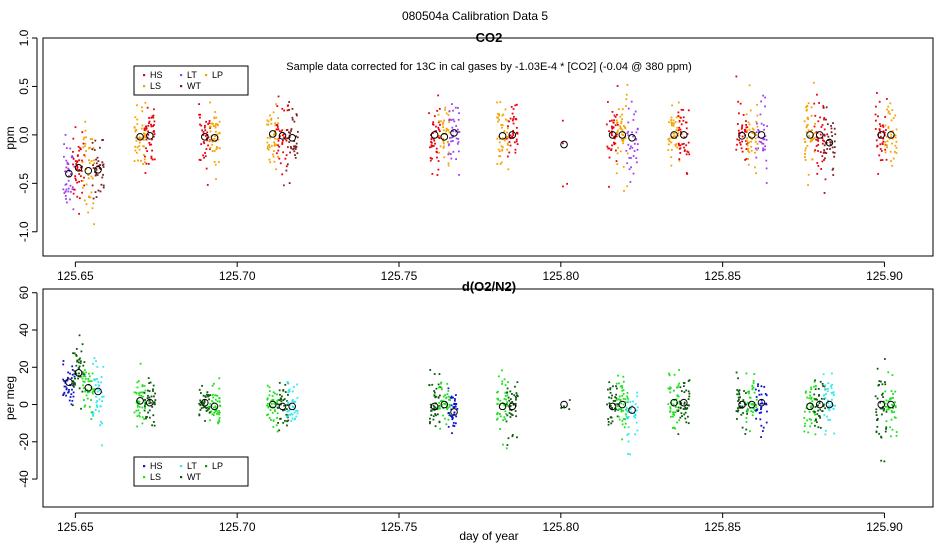 The height and width of the screenshot is (550, 950). Describe the element at coordinates (155, 86) in the screenshot. I see `co2-legend-label: LS` at that location.